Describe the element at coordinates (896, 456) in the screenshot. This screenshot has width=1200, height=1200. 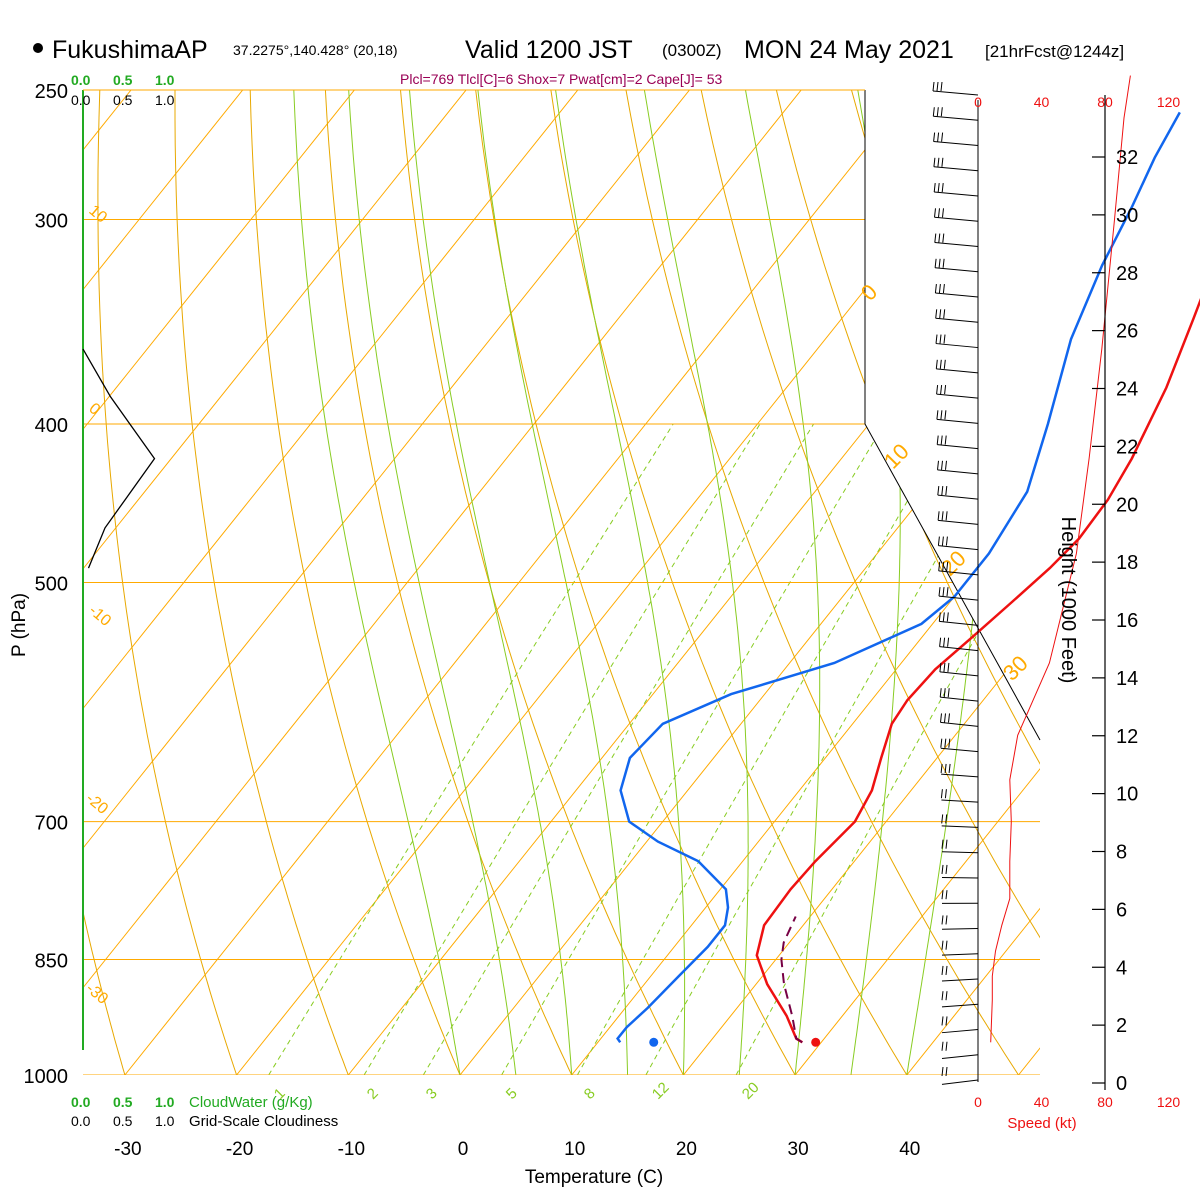
I see `moist-adiabat-label: 10` at that location.